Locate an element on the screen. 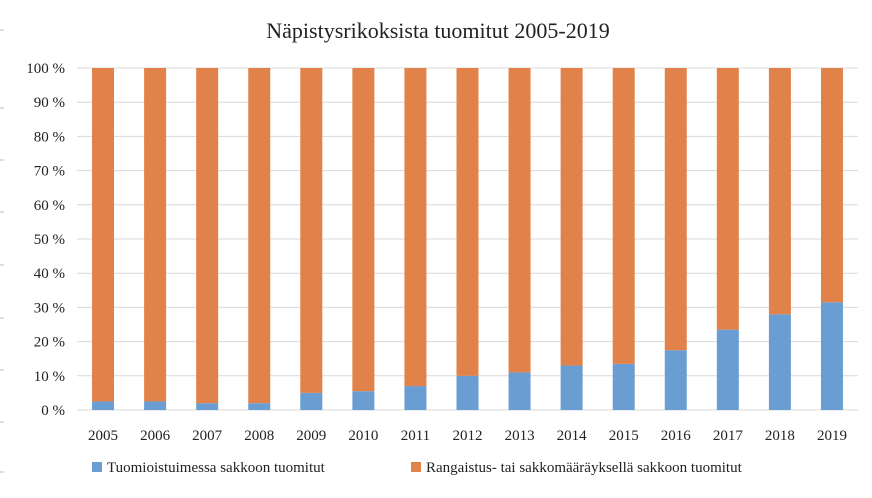 Image resolution: width=872 pixels, height=498 pixels. x-tick-label: 2010 is located at coordinates (363, 436).